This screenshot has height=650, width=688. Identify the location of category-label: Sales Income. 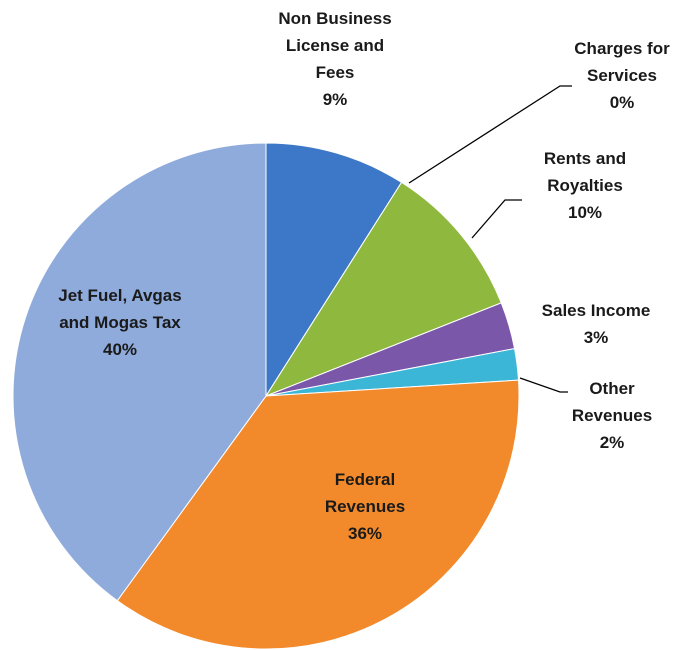
(596, 310).